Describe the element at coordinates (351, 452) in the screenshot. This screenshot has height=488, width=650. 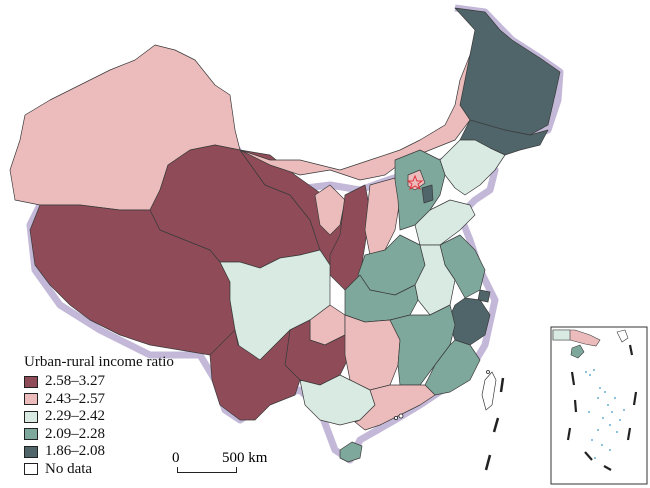
I see `province-hainan` at that location.